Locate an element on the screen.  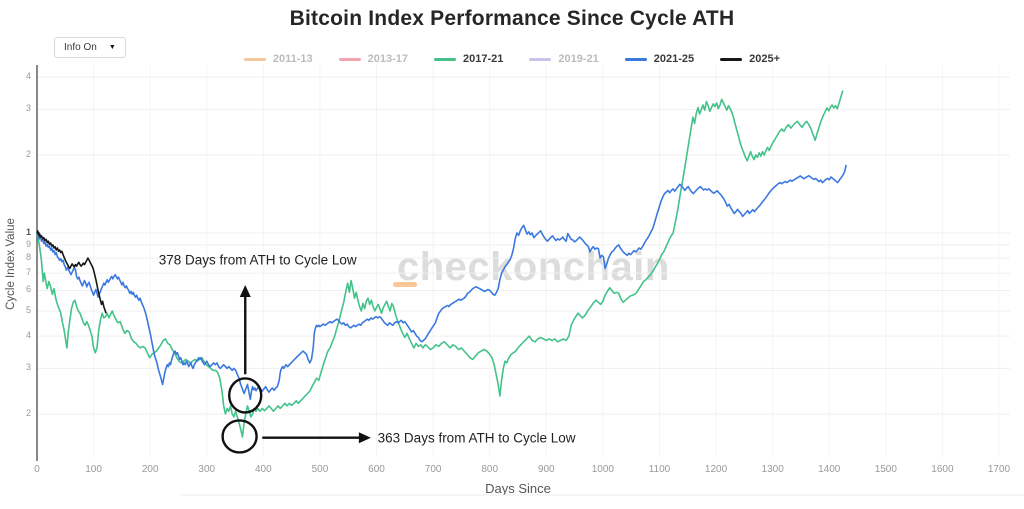
chevron-down-icon: ▼ is located at coordinates (112, 47).